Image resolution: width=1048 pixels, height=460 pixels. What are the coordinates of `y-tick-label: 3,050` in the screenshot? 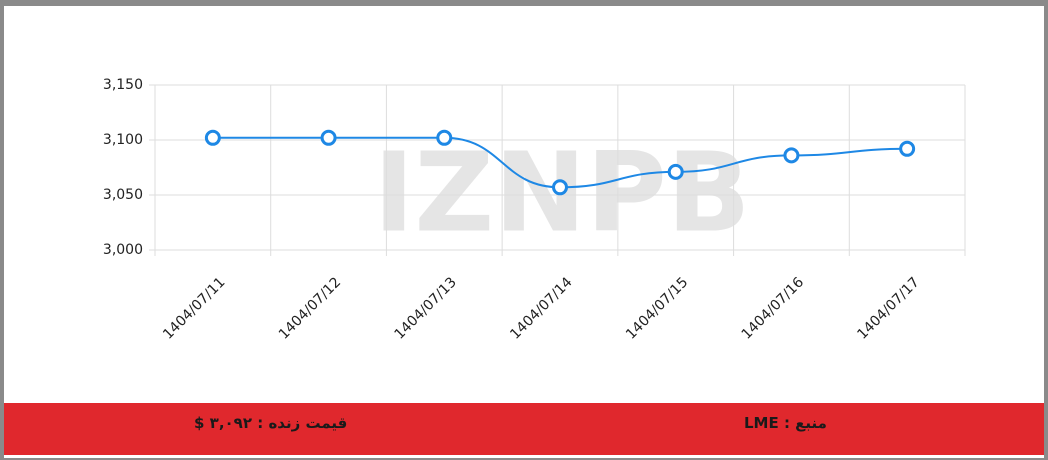 It's located at (123, 195).